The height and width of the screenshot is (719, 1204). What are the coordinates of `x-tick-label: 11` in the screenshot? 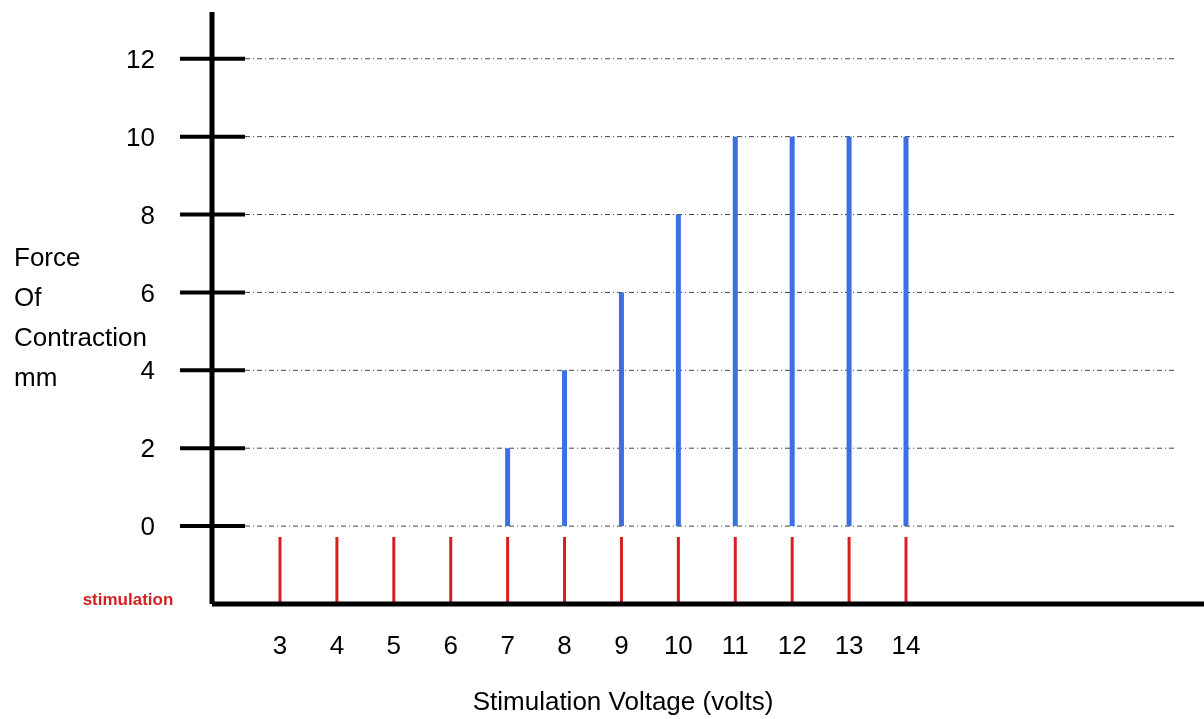 It's located at (735, 645).